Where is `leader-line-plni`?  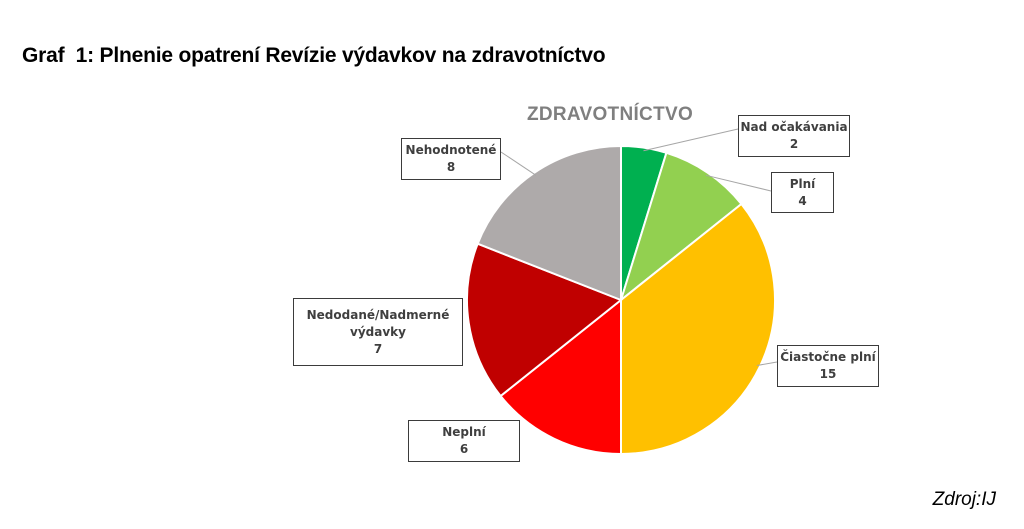
leader-line-plni is located at coordinates (738, 183).